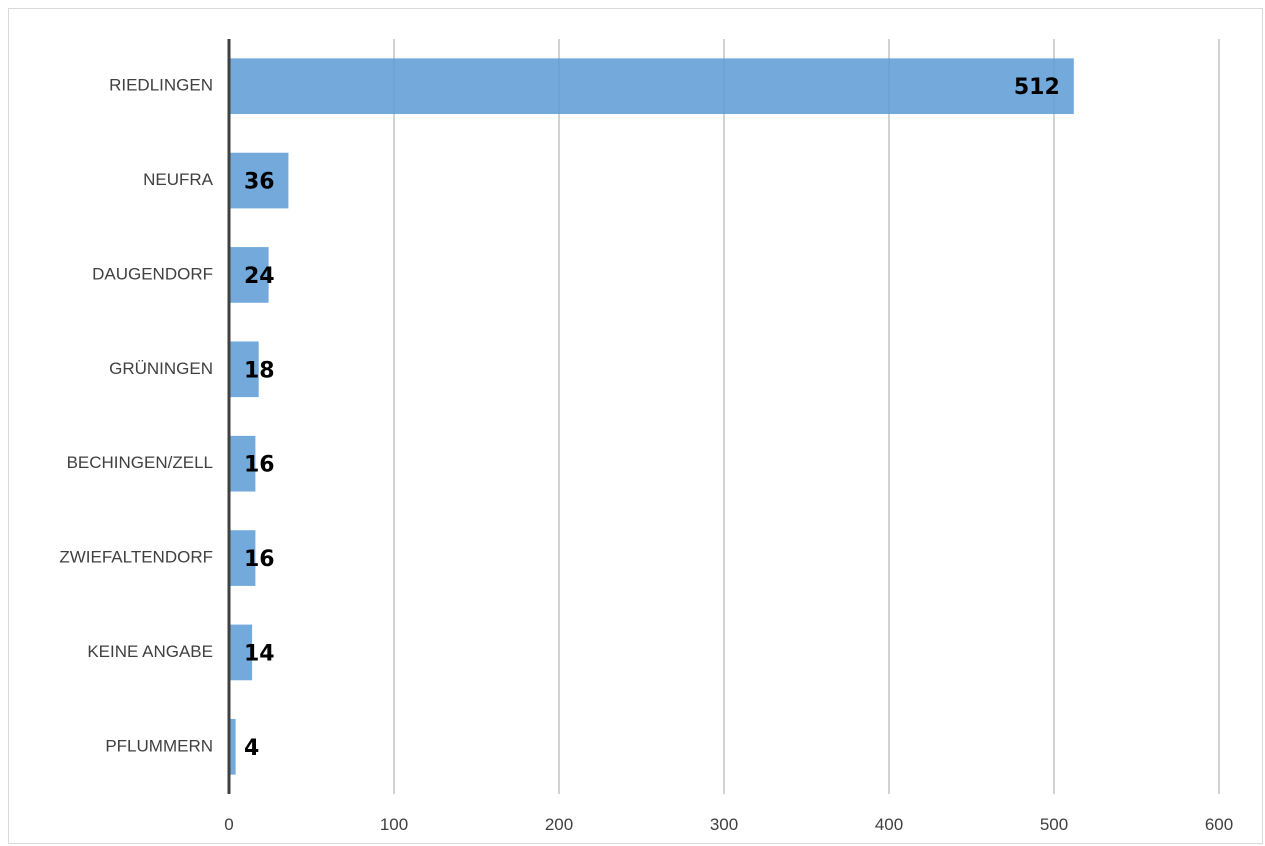 This screenshot has width=1265, height=846. What do you see at coordinates (228, 824) in the screenshot?
I see `x-tick-label: 0` at bounding box center [228, 824].